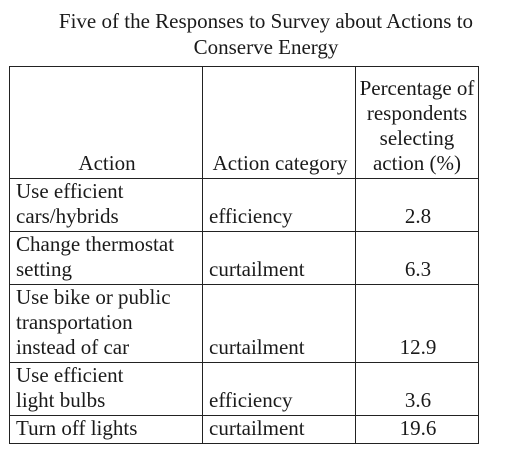 This screenshot has width=532, height=474. I want to click on action-line: Turn off lights, so click(77, 428).